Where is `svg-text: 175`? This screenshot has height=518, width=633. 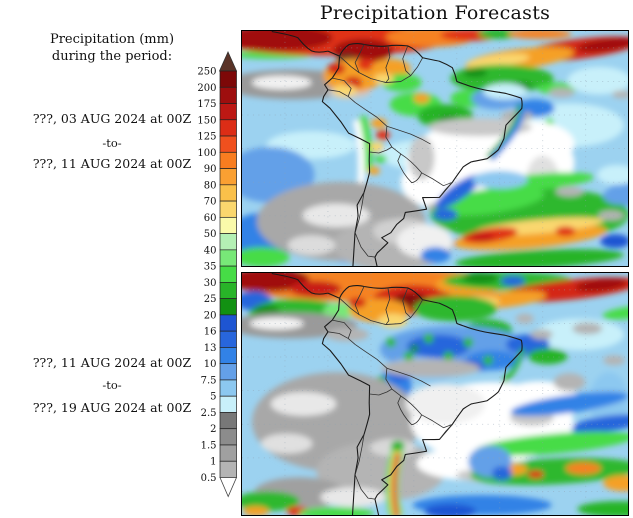
svg-text: 175 is located at coordinates (206, 104).